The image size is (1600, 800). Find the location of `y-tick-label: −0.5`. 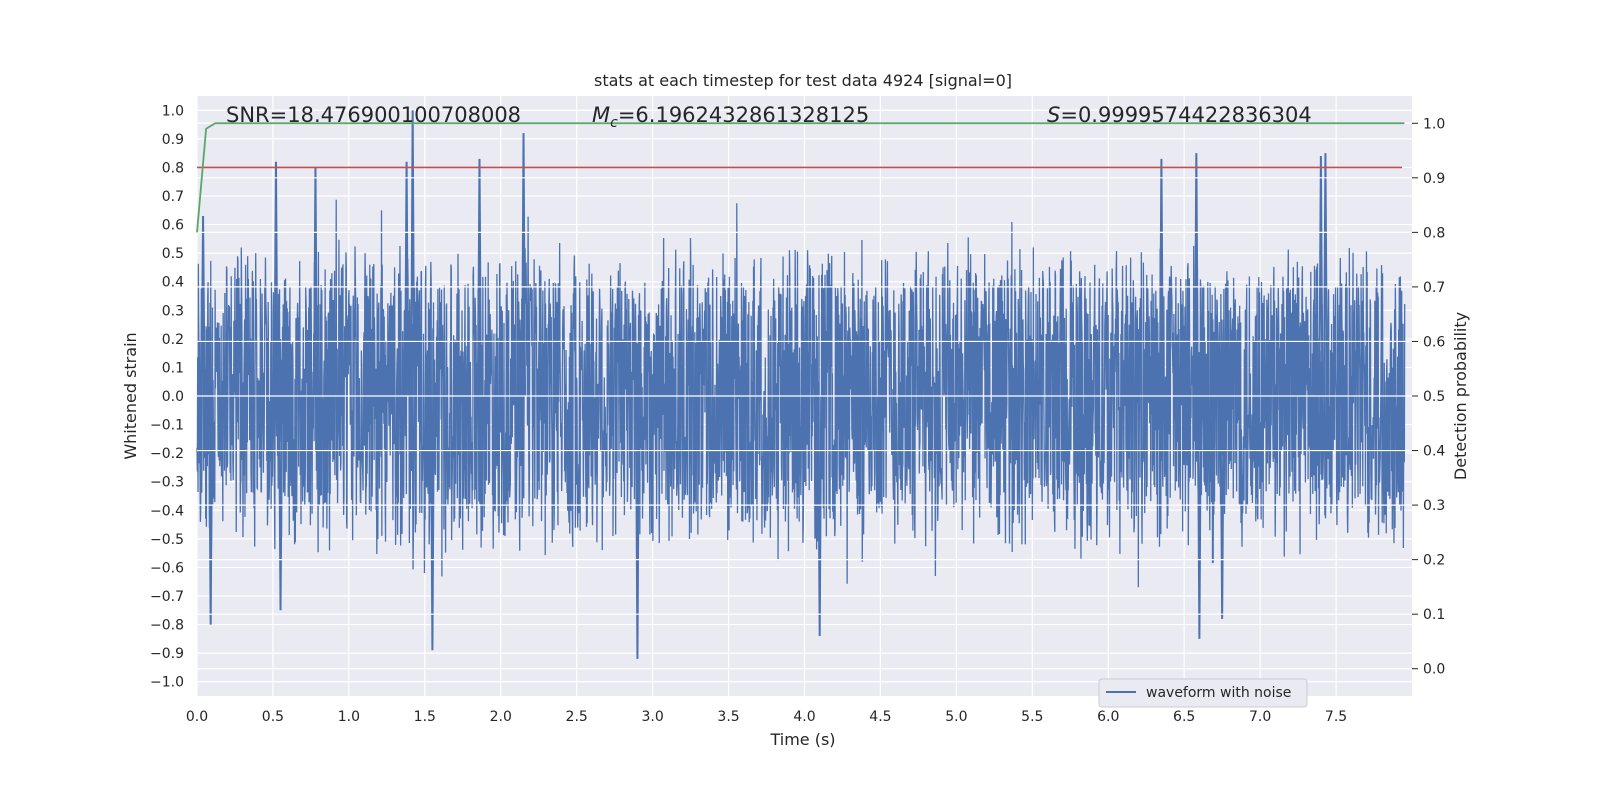

y-tick-label: −0.5 is located at coordinates (167, 540).